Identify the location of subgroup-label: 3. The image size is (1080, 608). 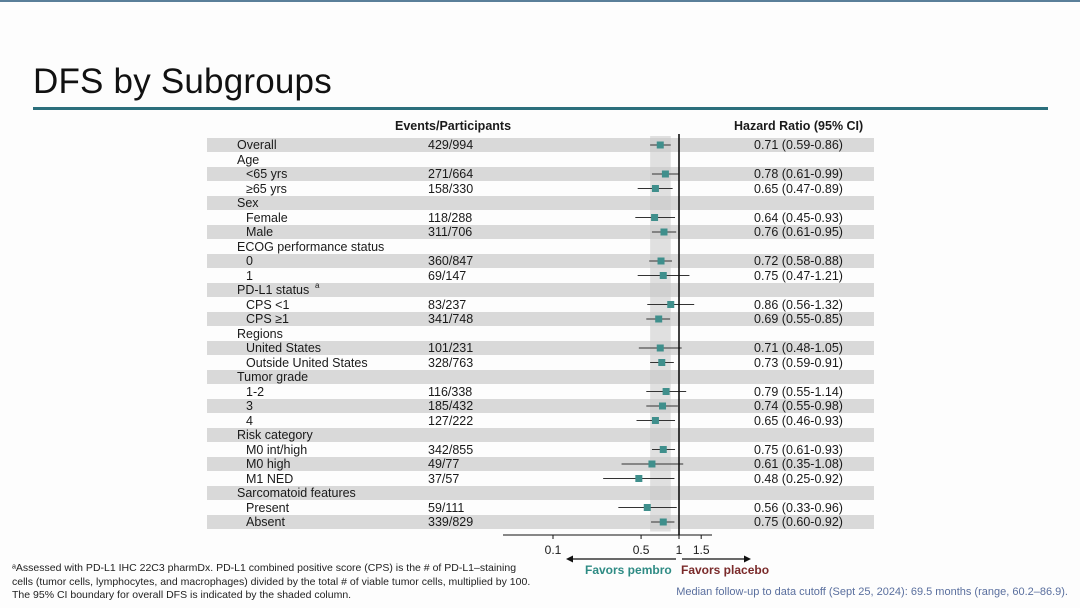
(249, 406).